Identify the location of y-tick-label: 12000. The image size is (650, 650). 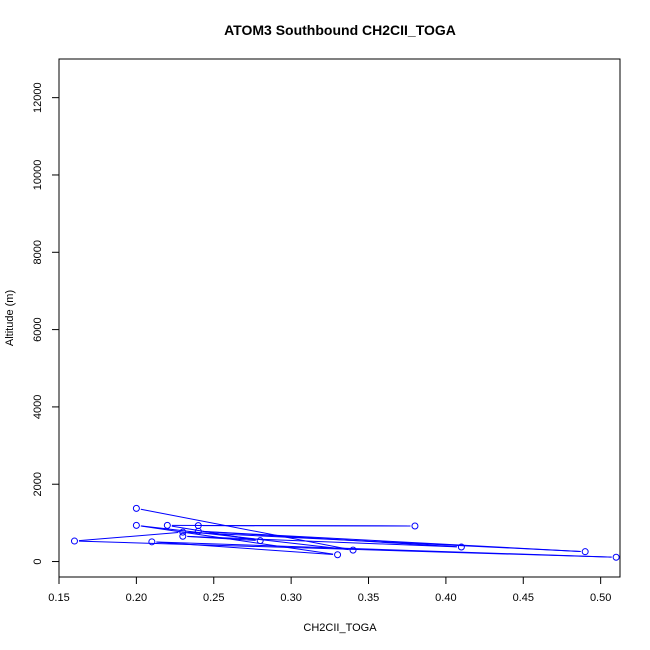
(38, 97).